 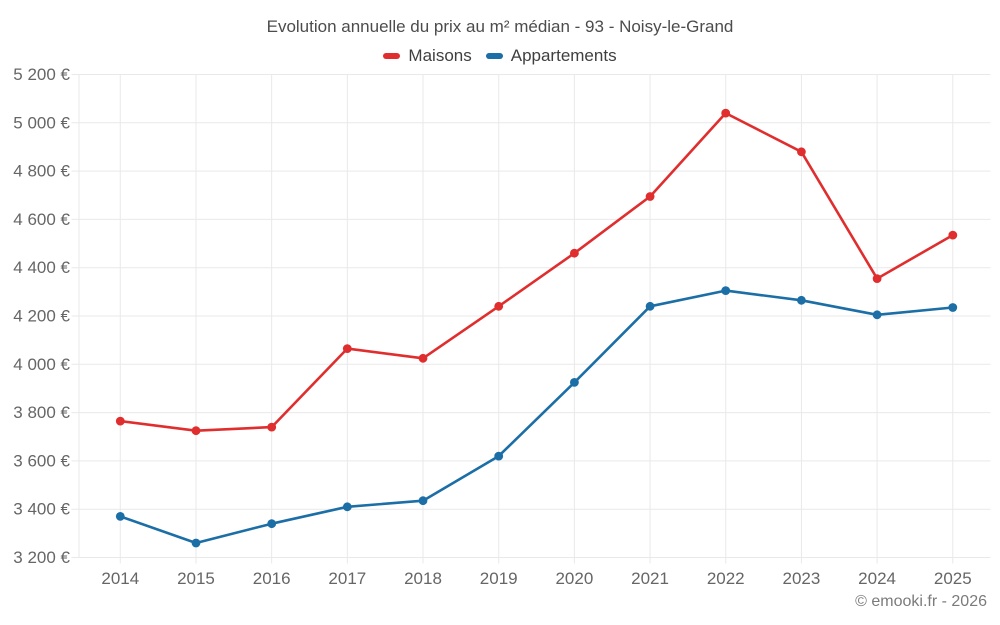 What do you see at coordinates (272, 427) in the screenshot?
I see `data-point-maisons-2016` at bounding box center [272, 427].